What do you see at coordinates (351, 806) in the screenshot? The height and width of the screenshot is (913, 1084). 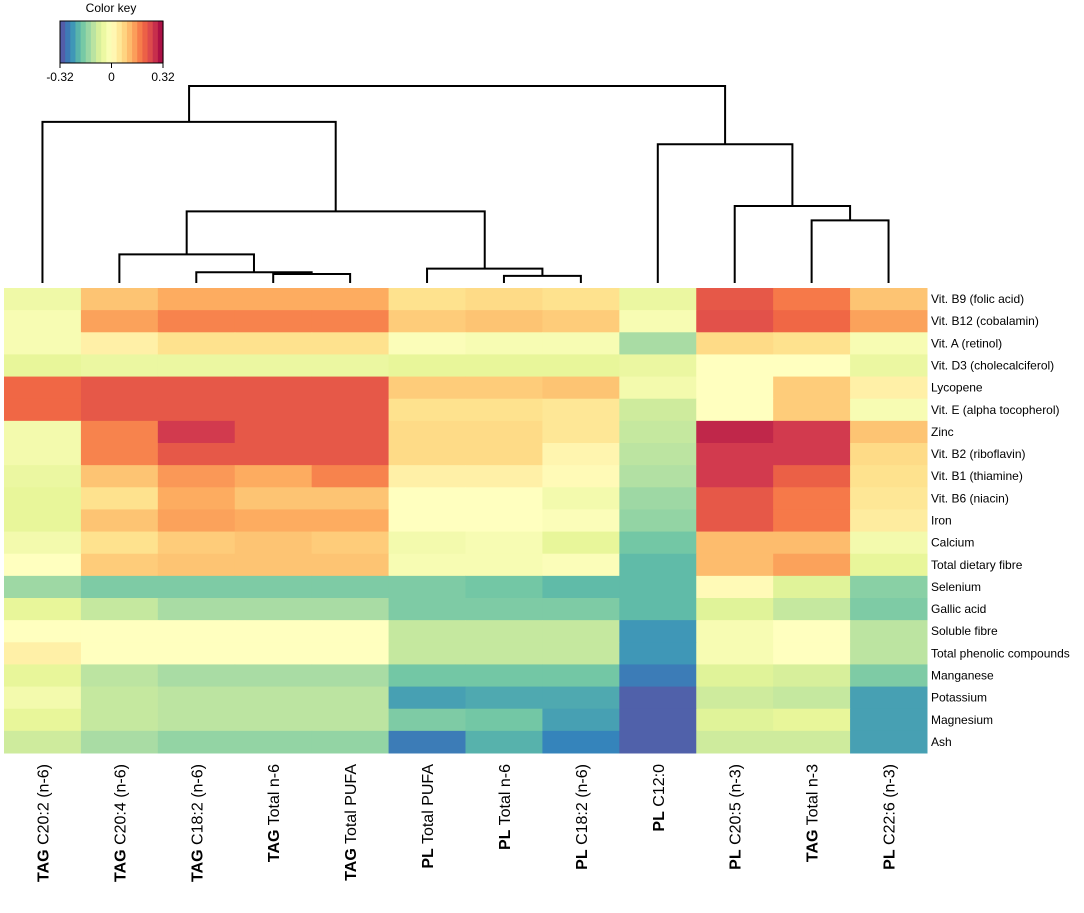 I see `column-label-text: Total PUFA` at bounding box center [351, 806].